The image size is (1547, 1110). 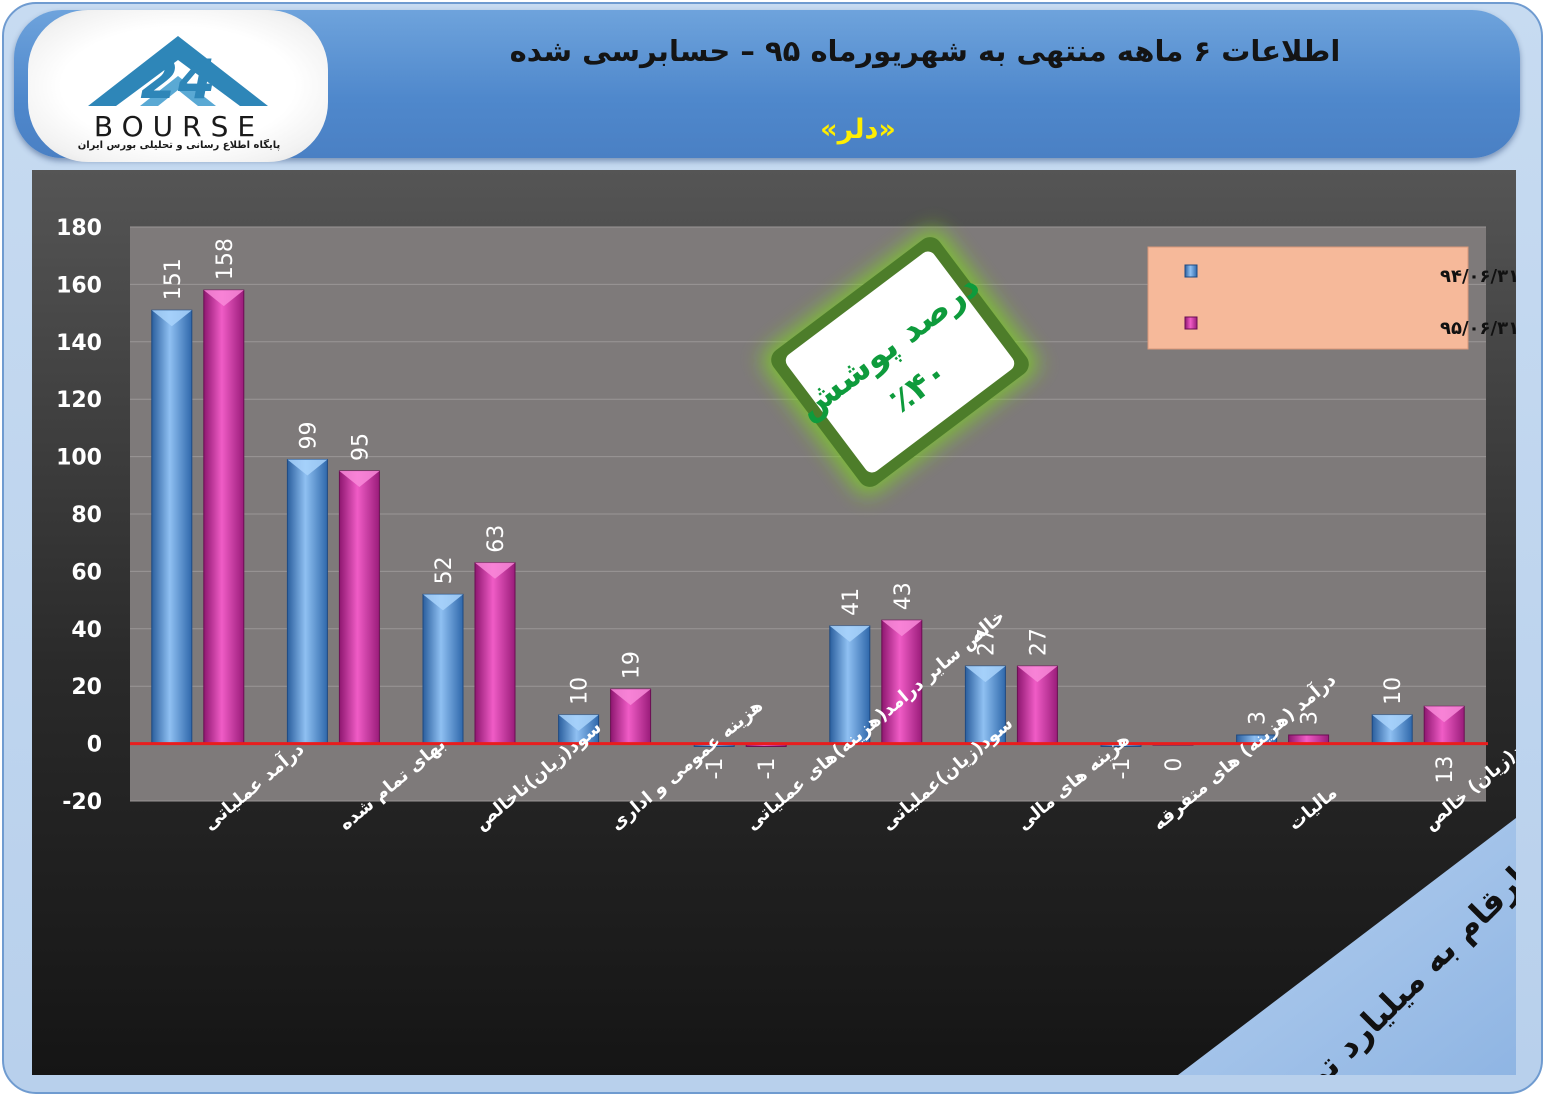 I want to click on data-label-series-2: 63, so click(x=496, y=539).